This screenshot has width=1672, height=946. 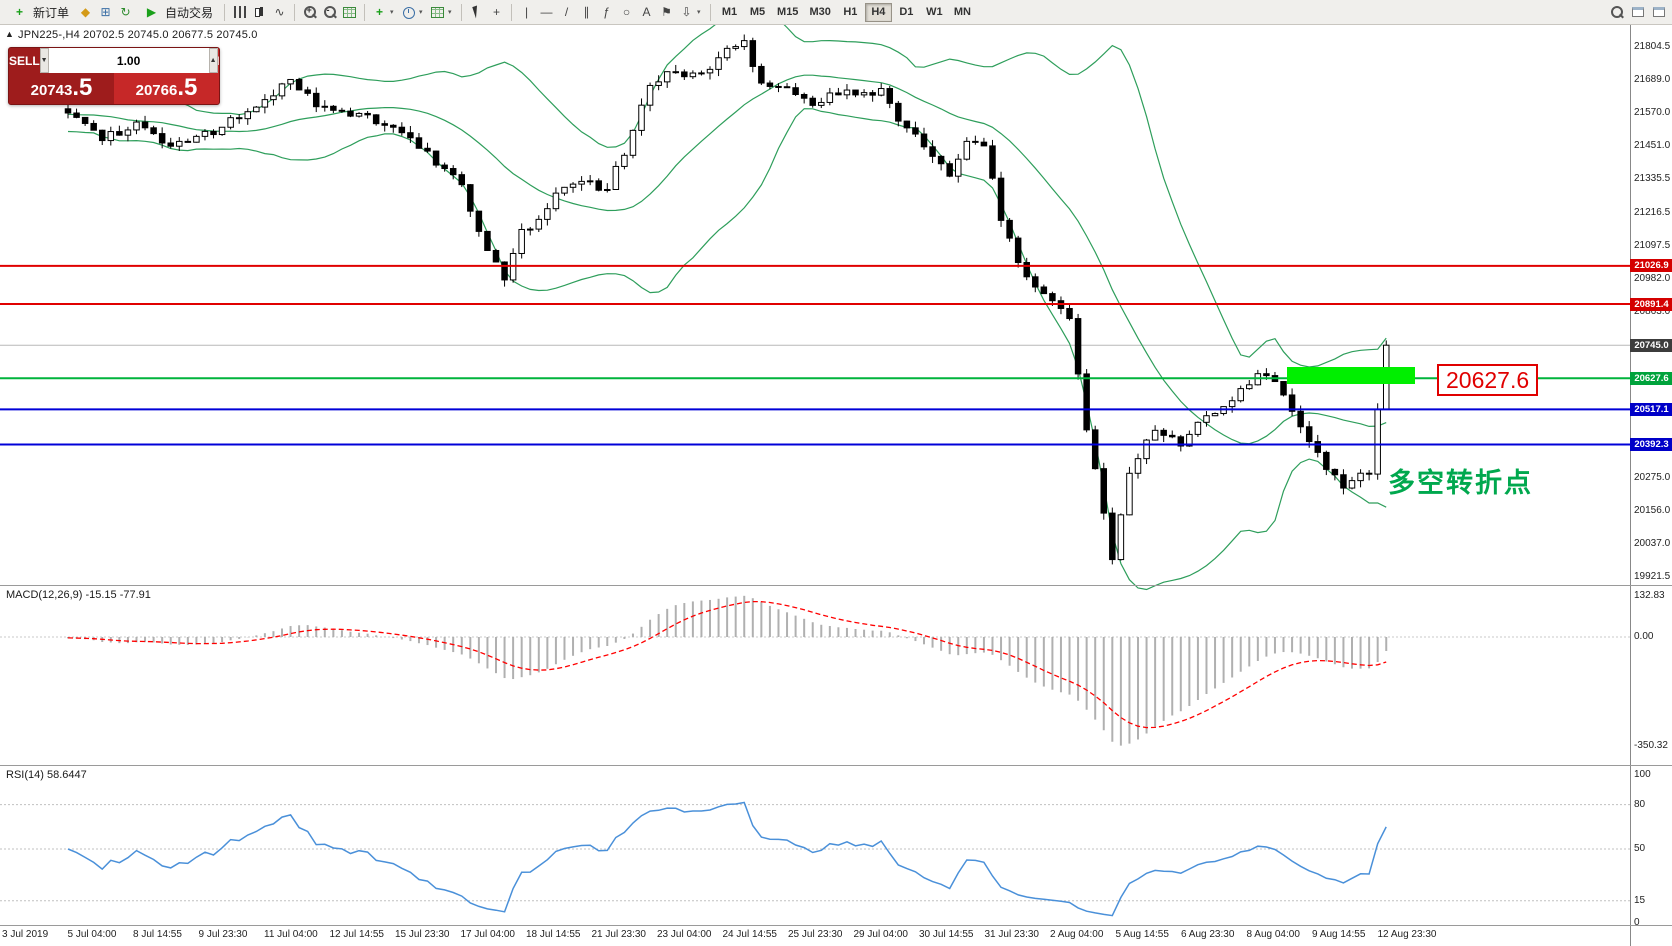 I want to click on time-axis-label: 29 Jul 04:00, so click(x=881, y=934).